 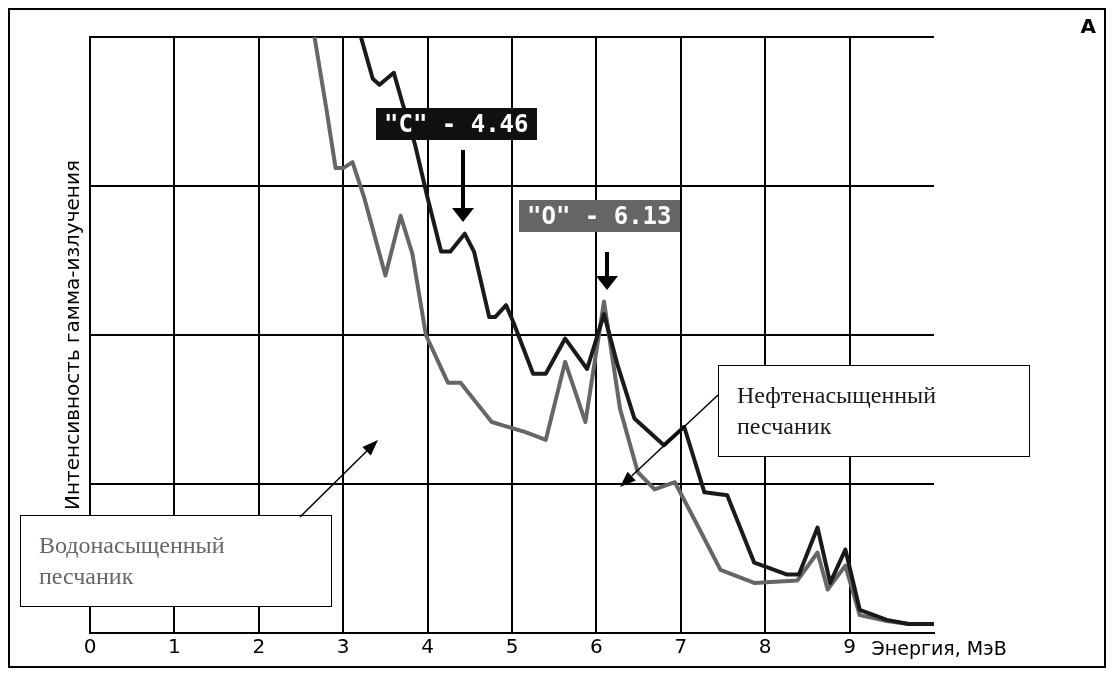 I want to click on annotation: "C" - 4.46, so click(x=456, y=124).